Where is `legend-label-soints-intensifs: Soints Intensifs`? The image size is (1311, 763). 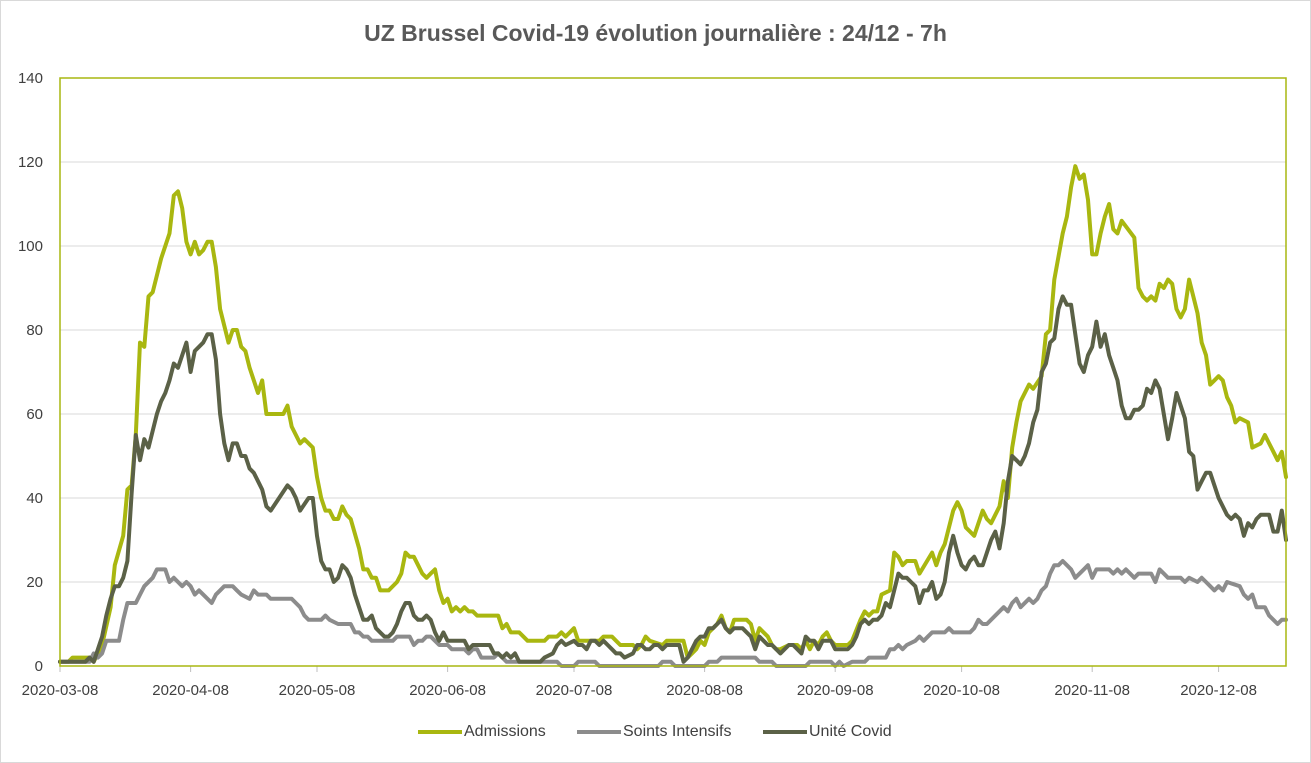 legend-label-soints-intensifs: Soints Intensifs is located at coordinates (677, 731).